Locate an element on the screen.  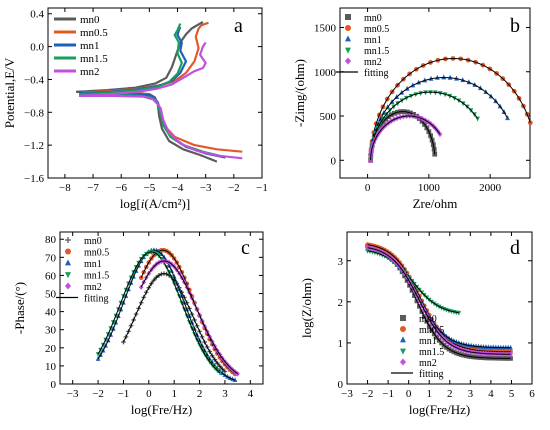
y-tick-label: 10 is located at coordinates (51, 367).